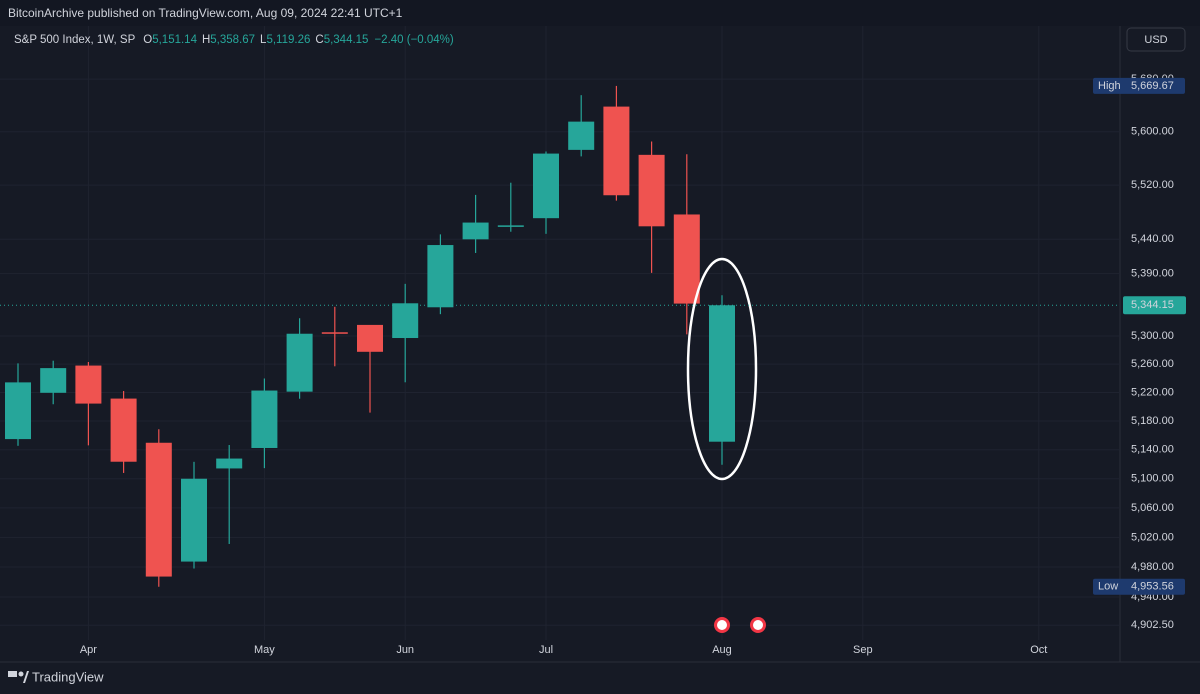 This screenshot has width=1200, height=694. I want to click on y-tick-label: 5,180.00, so click(1152, 421).